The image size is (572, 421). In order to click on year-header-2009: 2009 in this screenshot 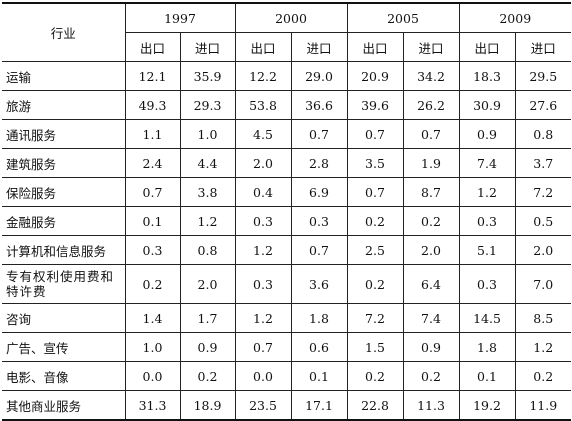, I will do `click(514, 17)`.